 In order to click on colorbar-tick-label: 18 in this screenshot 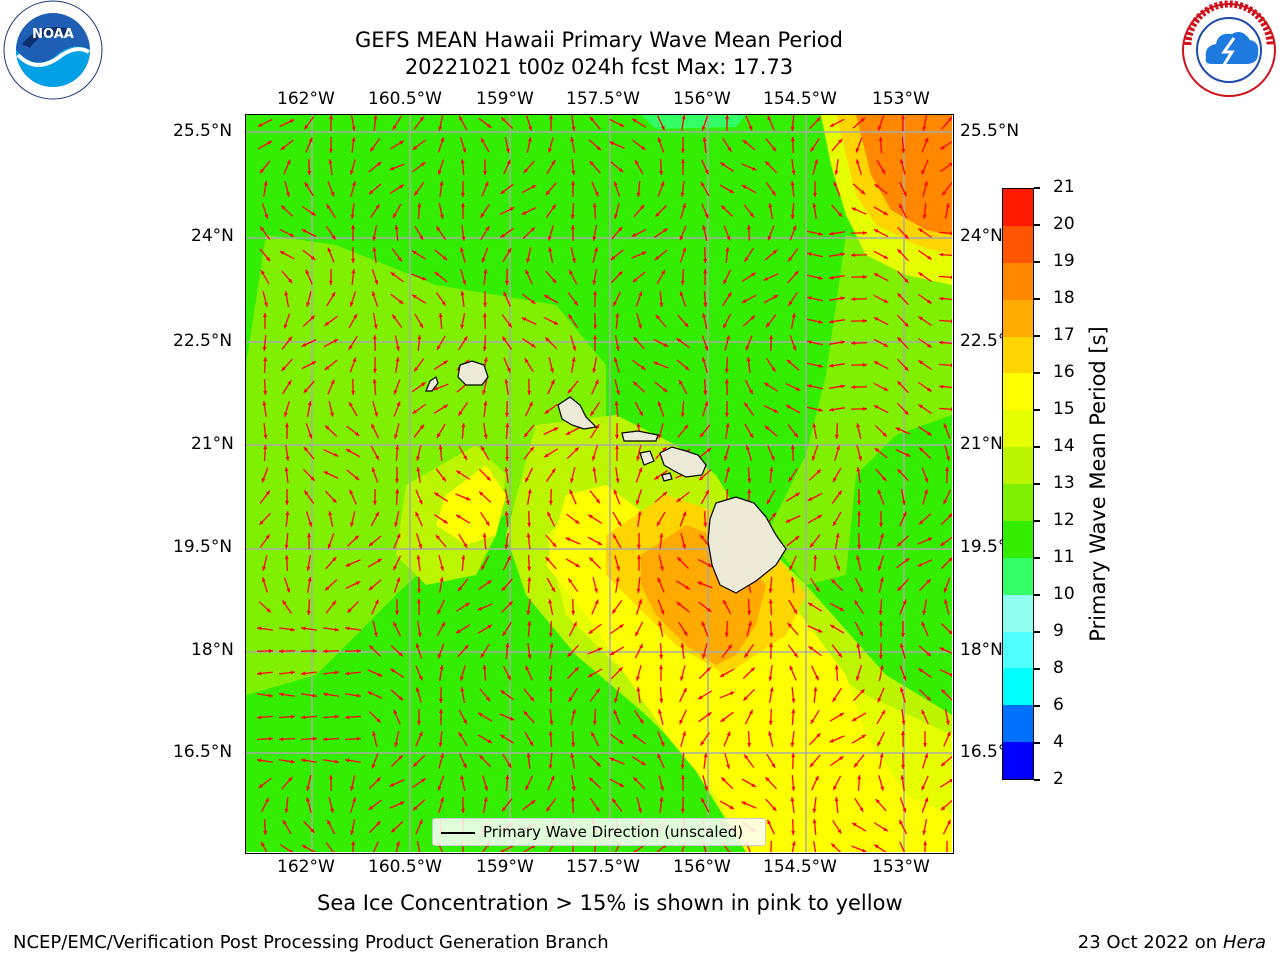, I will do `click(1064, 298)`.